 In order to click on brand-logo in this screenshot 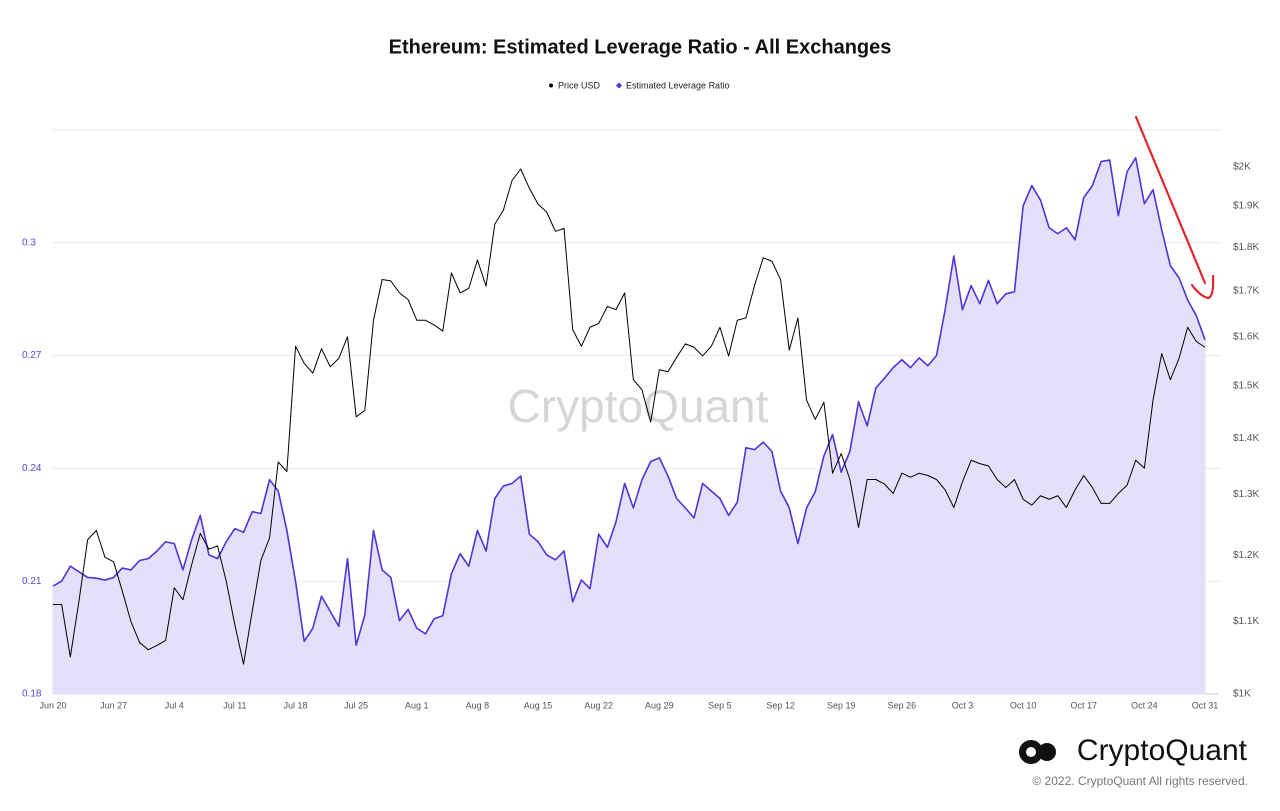, I will do `click(1037, 752)`.